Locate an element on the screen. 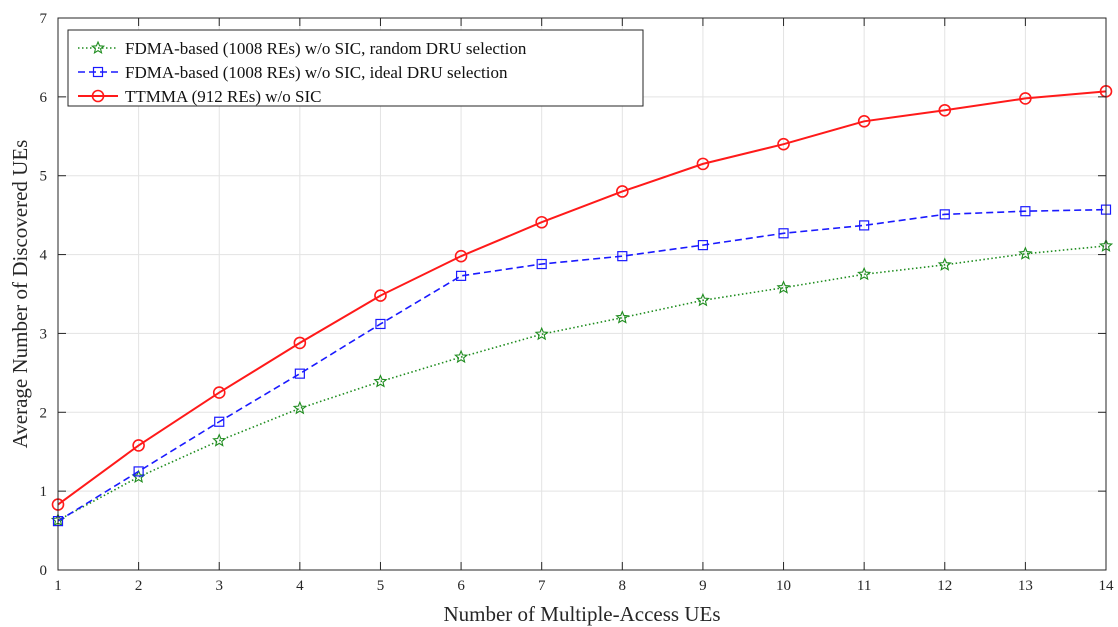 The width and height of the screenshot is (1118, 627). x-tick-label: 2 is located at coordinates (139, 586).